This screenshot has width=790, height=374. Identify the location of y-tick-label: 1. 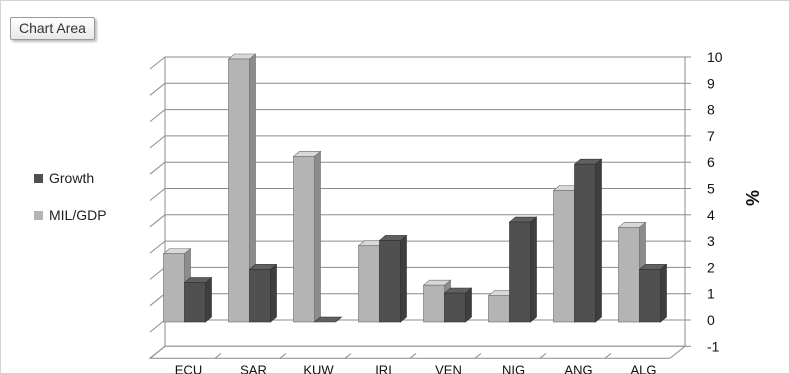
(711, 294).